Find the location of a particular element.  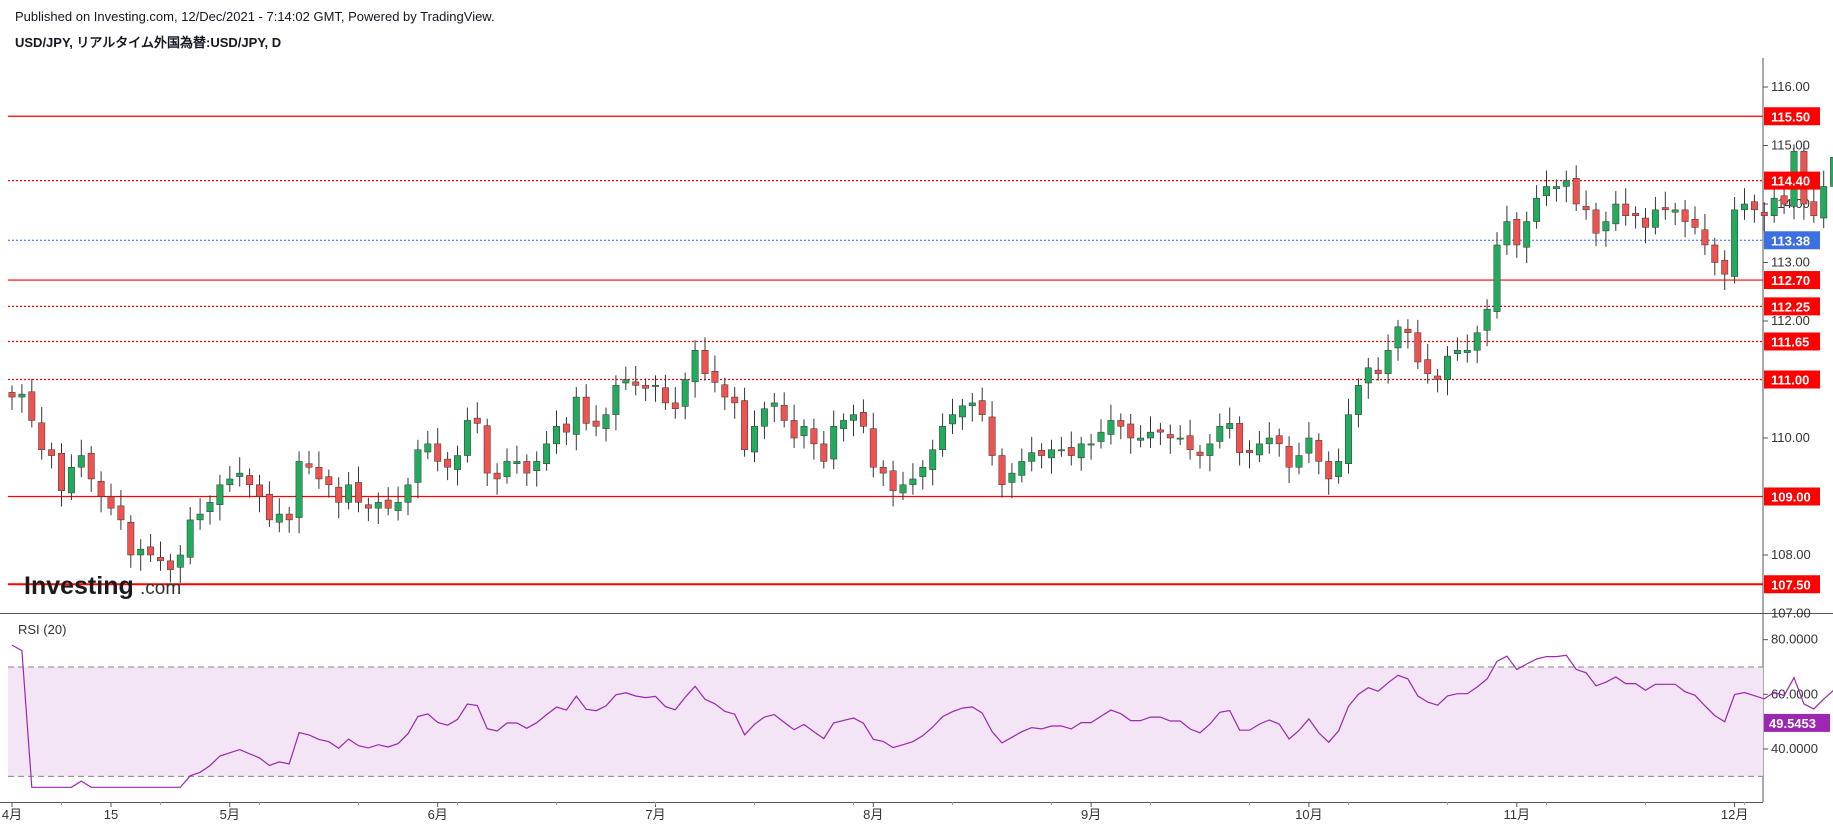

level-label: 112.70 is located at coordinates (1790, 280).